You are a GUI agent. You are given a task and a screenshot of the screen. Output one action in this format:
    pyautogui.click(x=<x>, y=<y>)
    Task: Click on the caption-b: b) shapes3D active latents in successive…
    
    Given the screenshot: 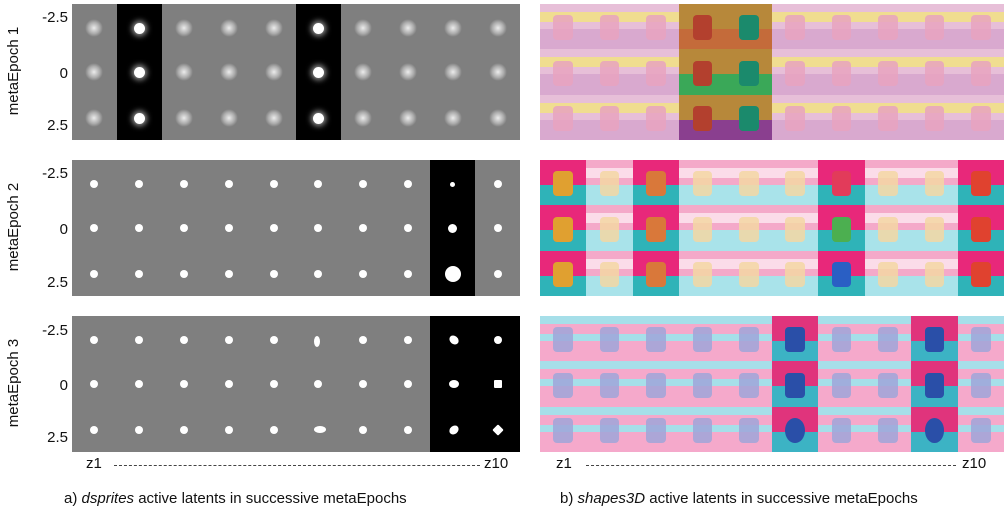 What is the action you would take?
    pyautogui.click(x=739, y=499)
    